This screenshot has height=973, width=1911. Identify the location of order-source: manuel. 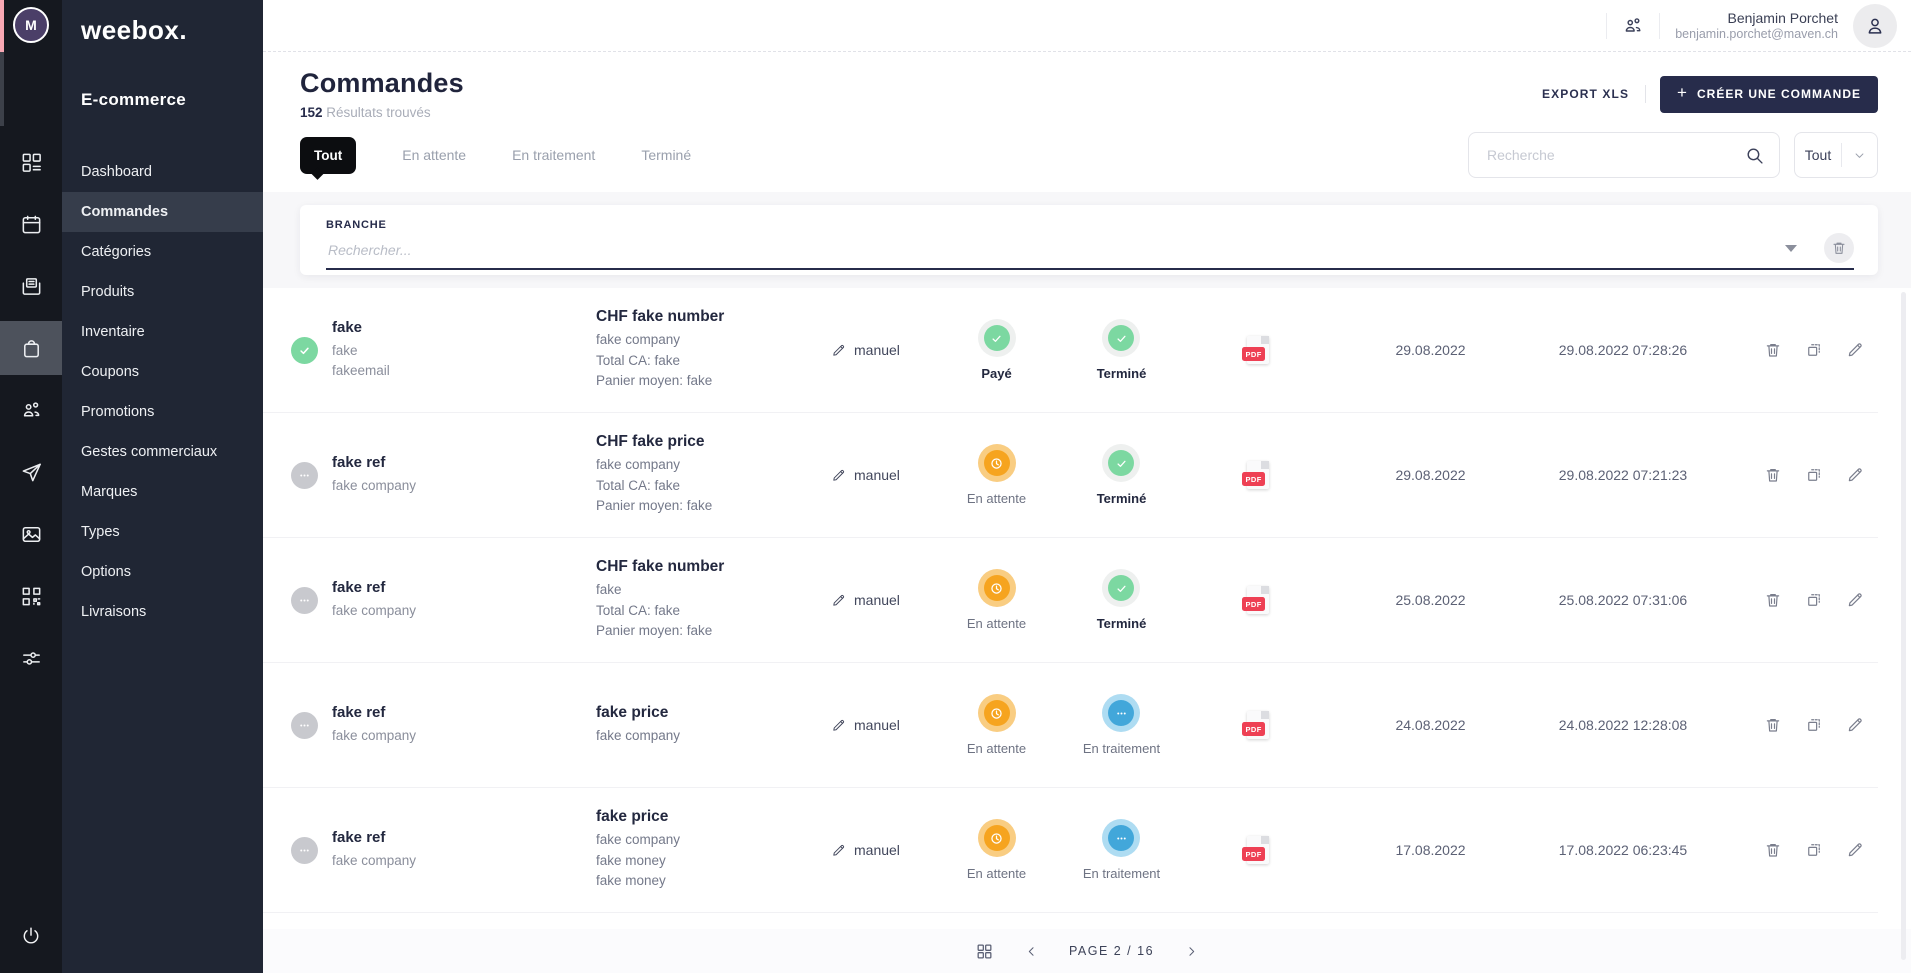
(884, 725).